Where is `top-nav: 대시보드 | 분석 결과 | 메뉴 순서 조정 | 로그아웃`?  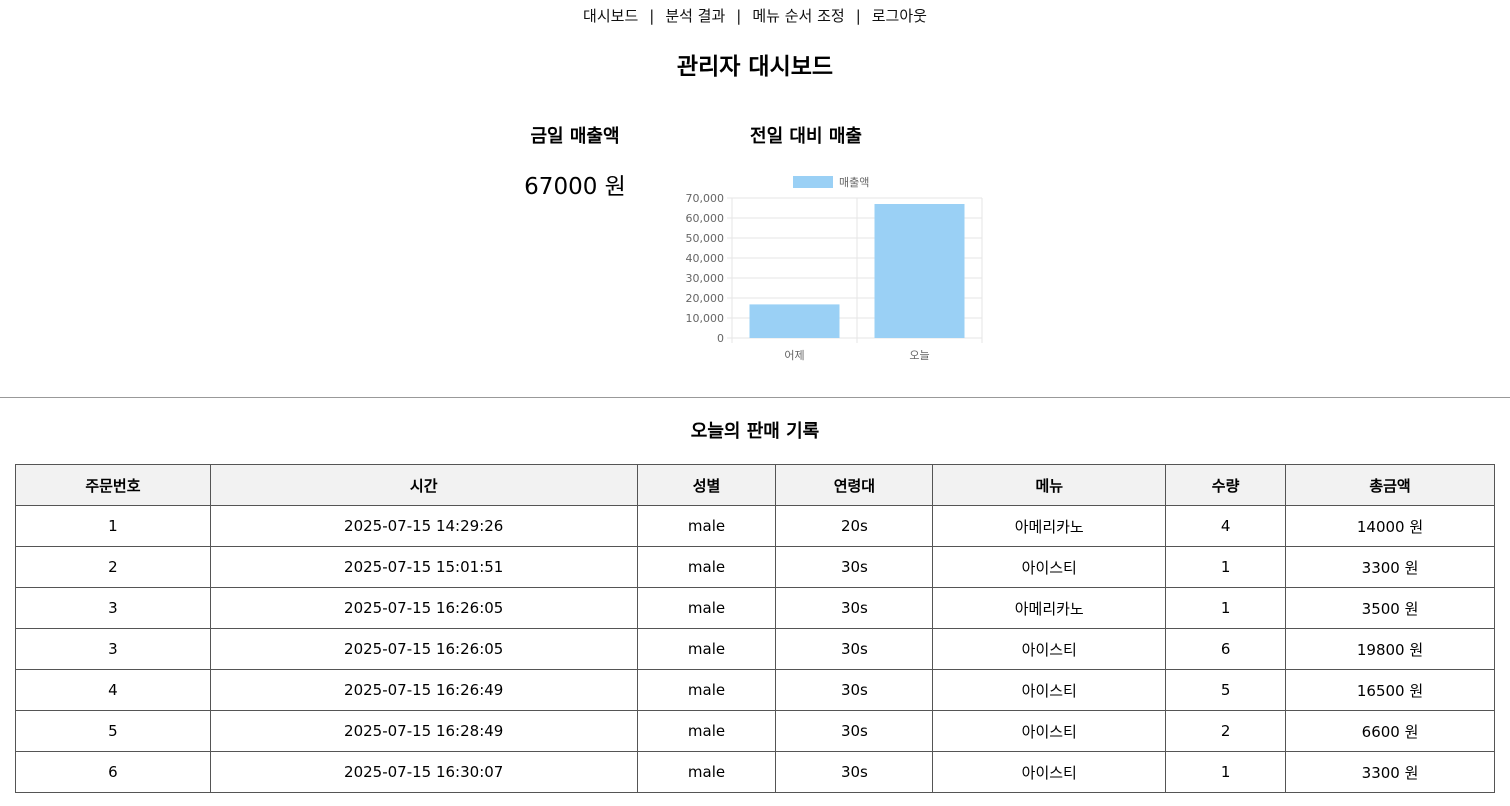
top-nav: 대시보드 | 분석 결과 | 메뉴 순서 조정 | 로그아웃 is located at coordinates (755, 16).